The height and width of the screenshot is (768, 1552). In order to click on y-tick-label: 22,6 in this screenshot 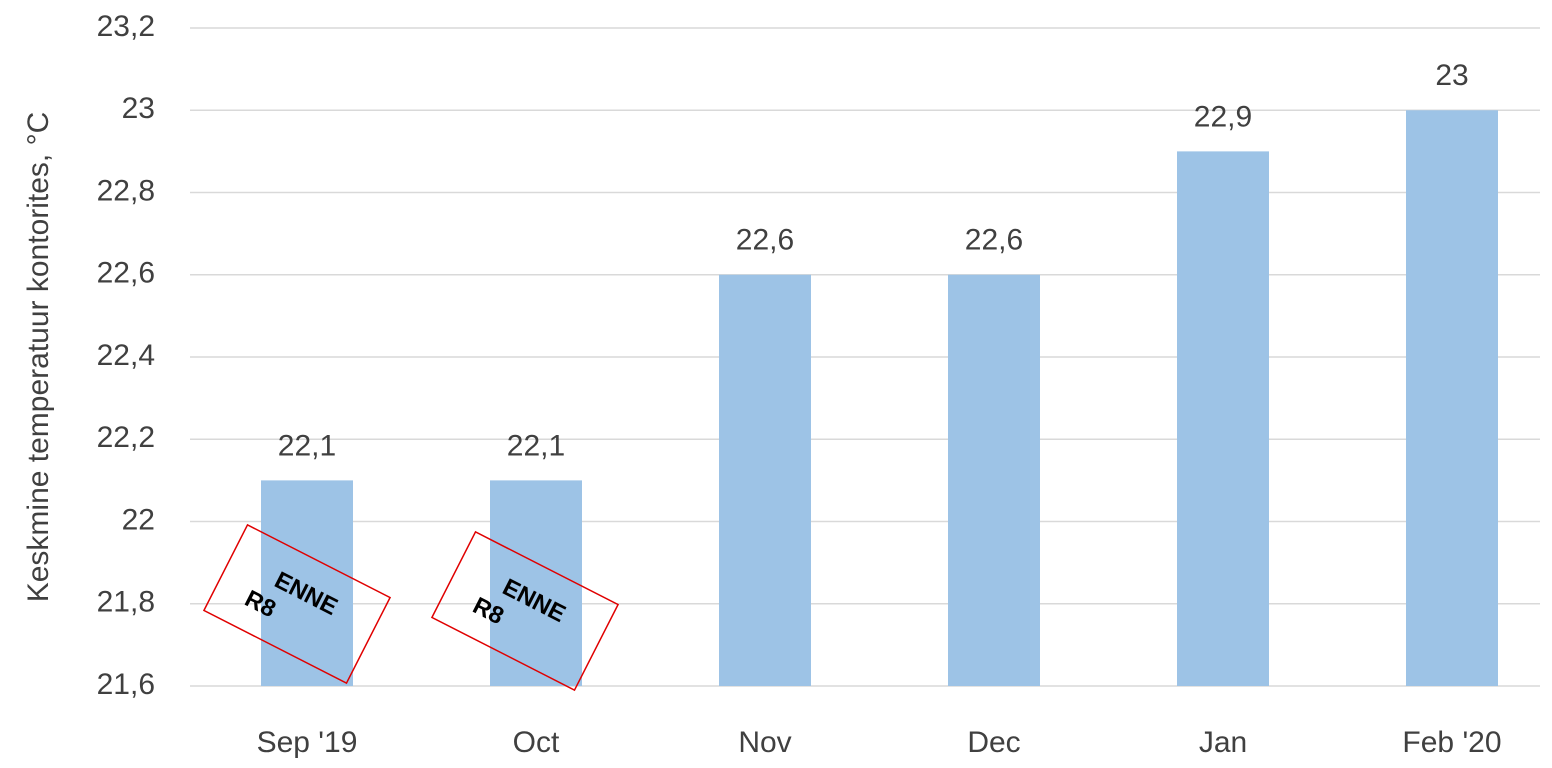, I will do `click(126, 273)`.